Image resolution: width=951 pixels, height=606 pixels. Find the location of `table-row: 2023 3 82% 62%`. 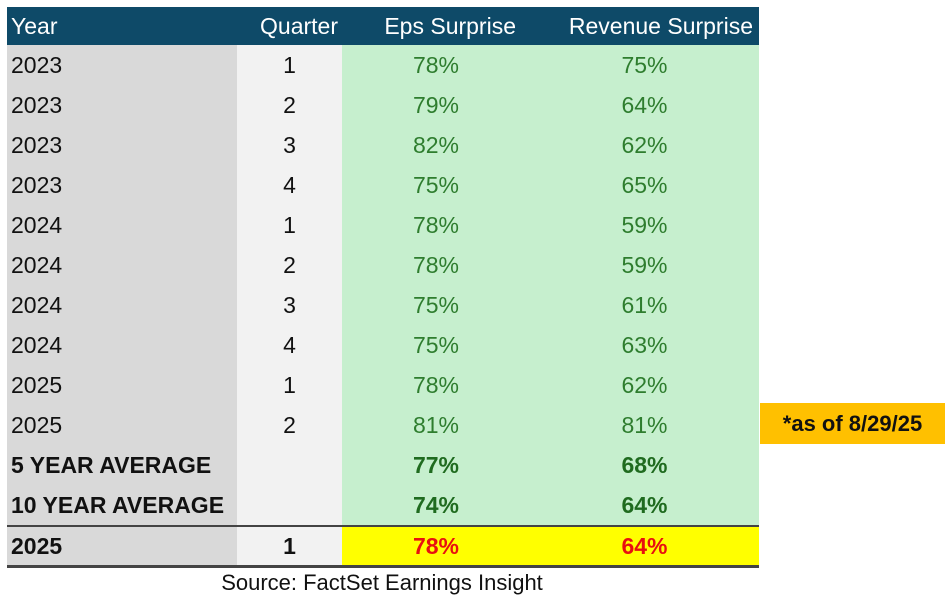

table-row: 2023 3 82% 62% is located at coordinates (383, 145).